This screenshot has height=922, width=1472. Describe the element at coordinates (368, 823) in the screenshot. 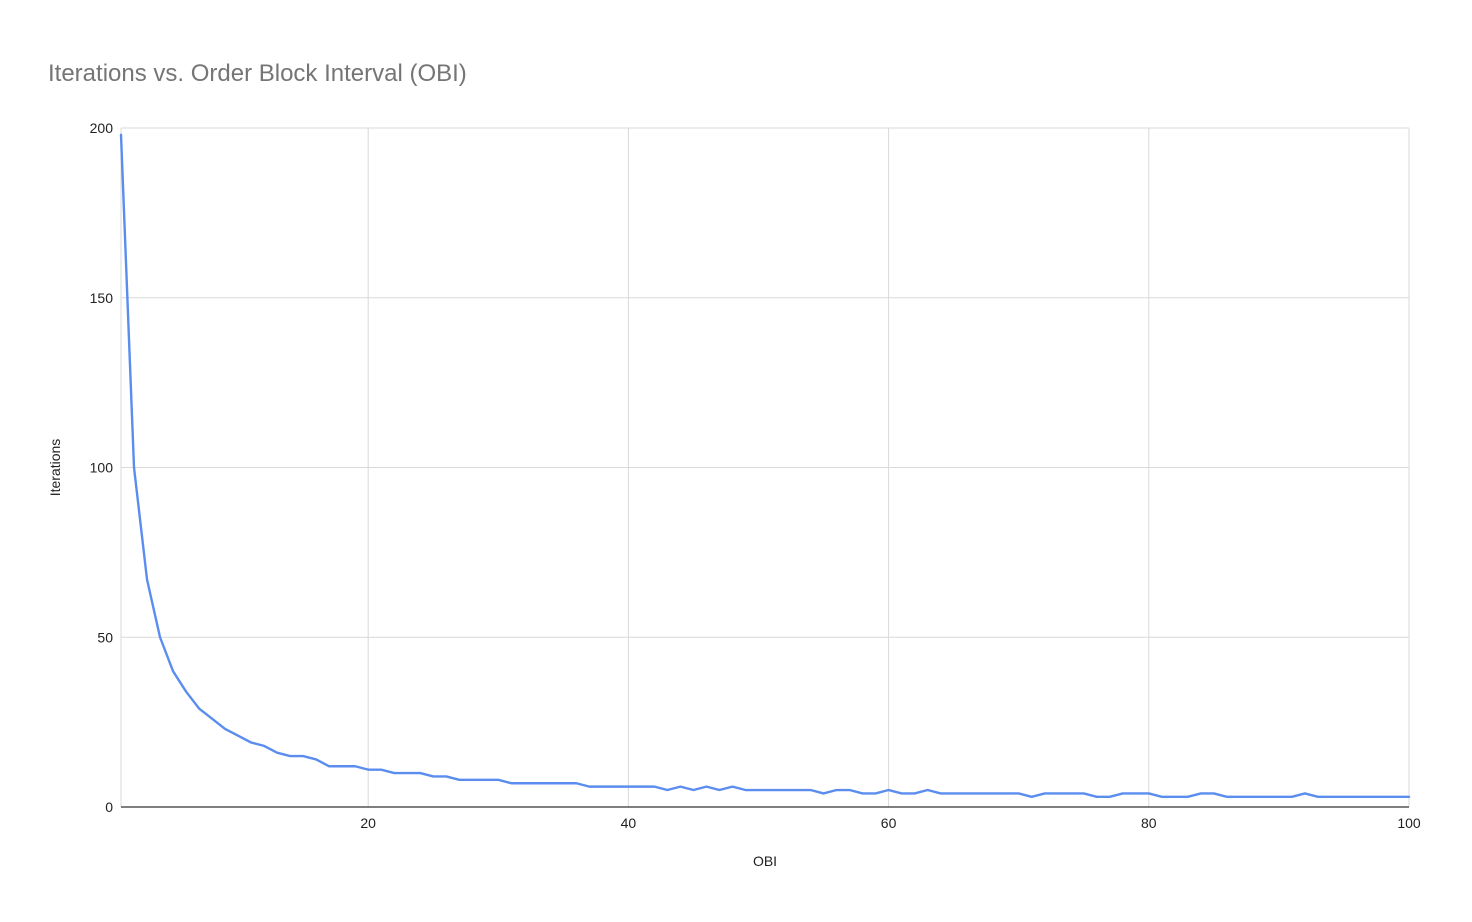

I see `x-tick-label: 20` at that location.